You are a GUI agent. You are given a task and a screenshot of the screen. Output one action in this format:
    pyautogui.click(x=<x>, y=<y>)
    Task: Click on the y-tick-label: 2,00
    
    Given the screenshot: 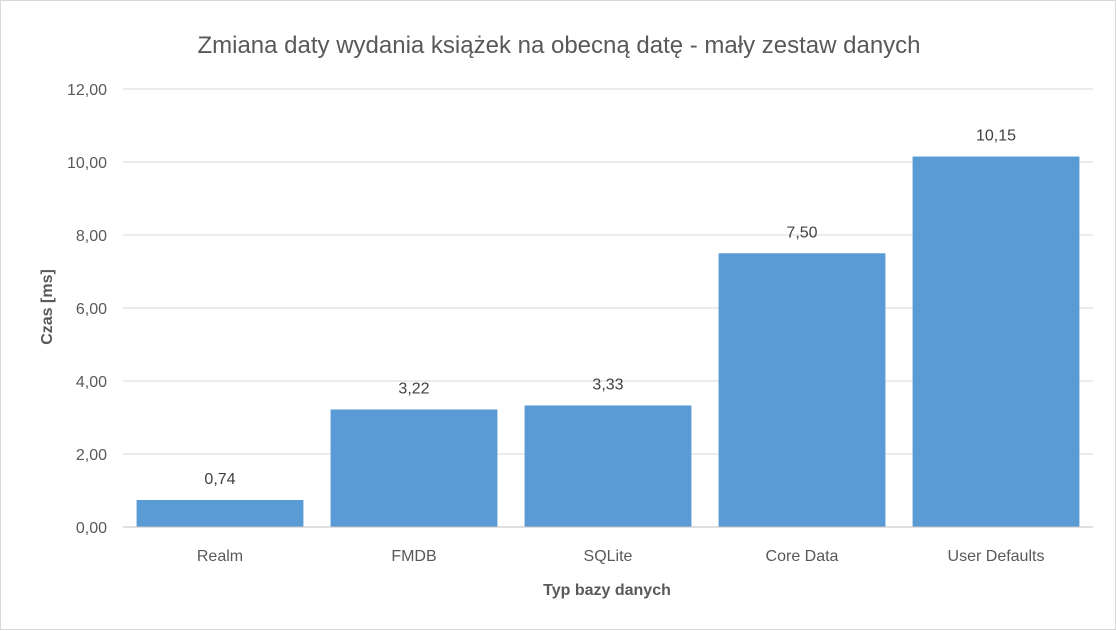 What is the action you would take?
    pyautogui.click(x=91, y=455)
    